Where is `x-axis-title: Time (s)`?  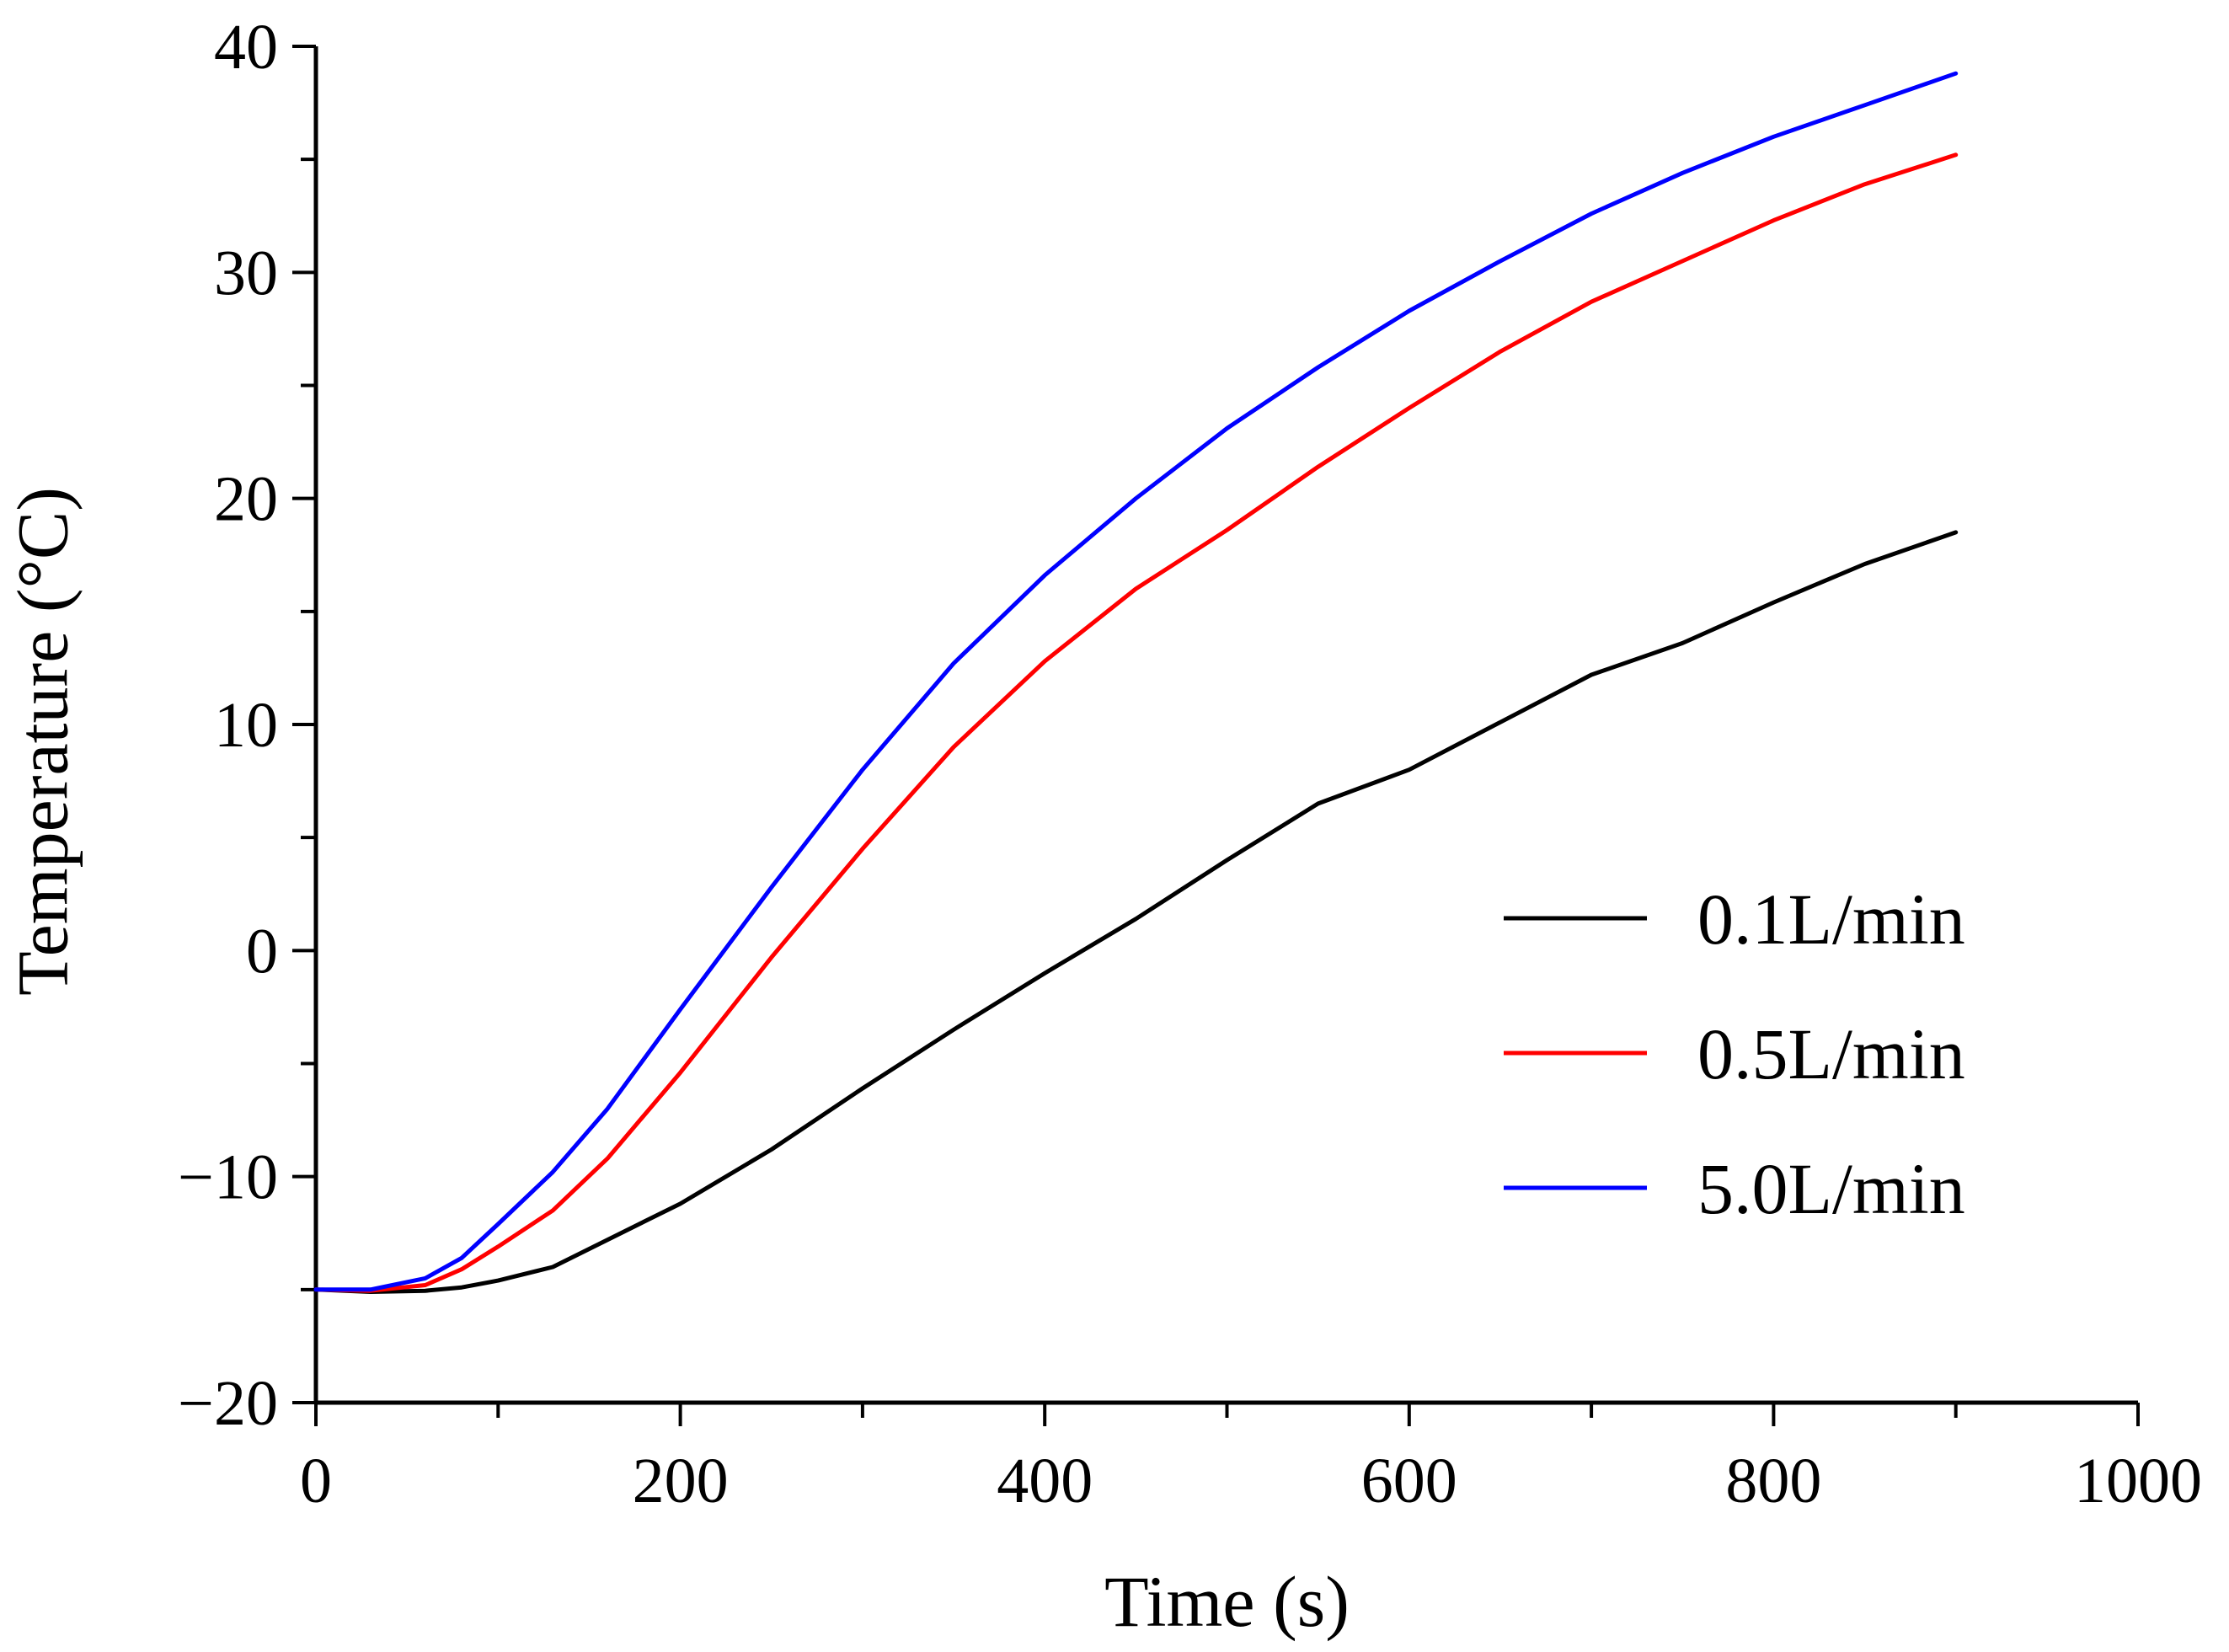
x-axis-title: Time (s) is located at coordinates (1227, 1601).